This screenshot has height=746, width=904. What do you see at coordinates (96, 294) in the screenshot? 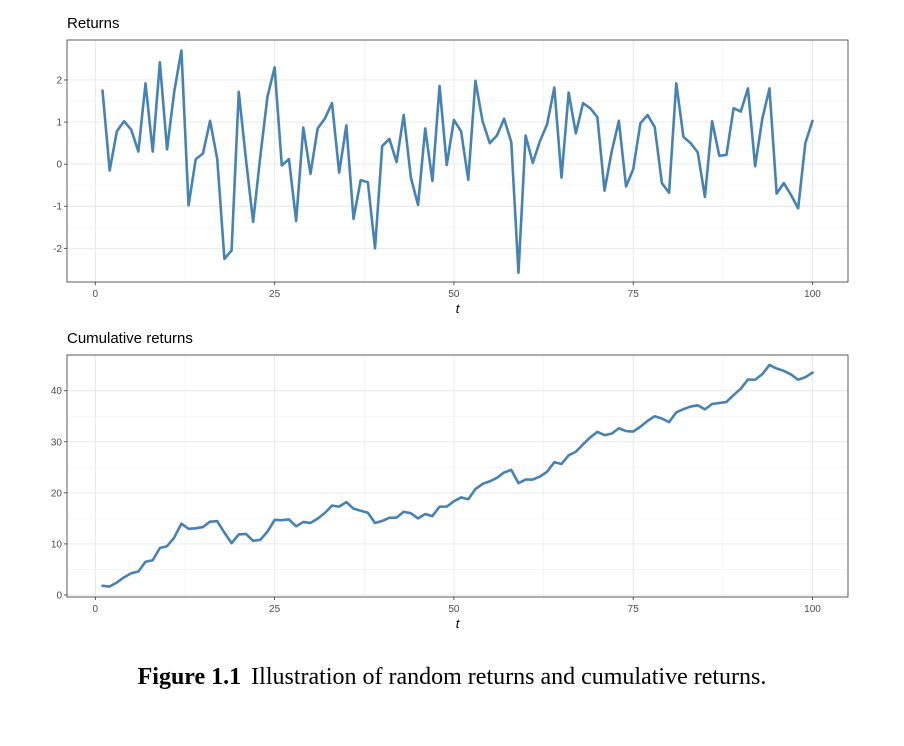
I see `returns-x-tick-label: 0` at bounding box center [96, 294].